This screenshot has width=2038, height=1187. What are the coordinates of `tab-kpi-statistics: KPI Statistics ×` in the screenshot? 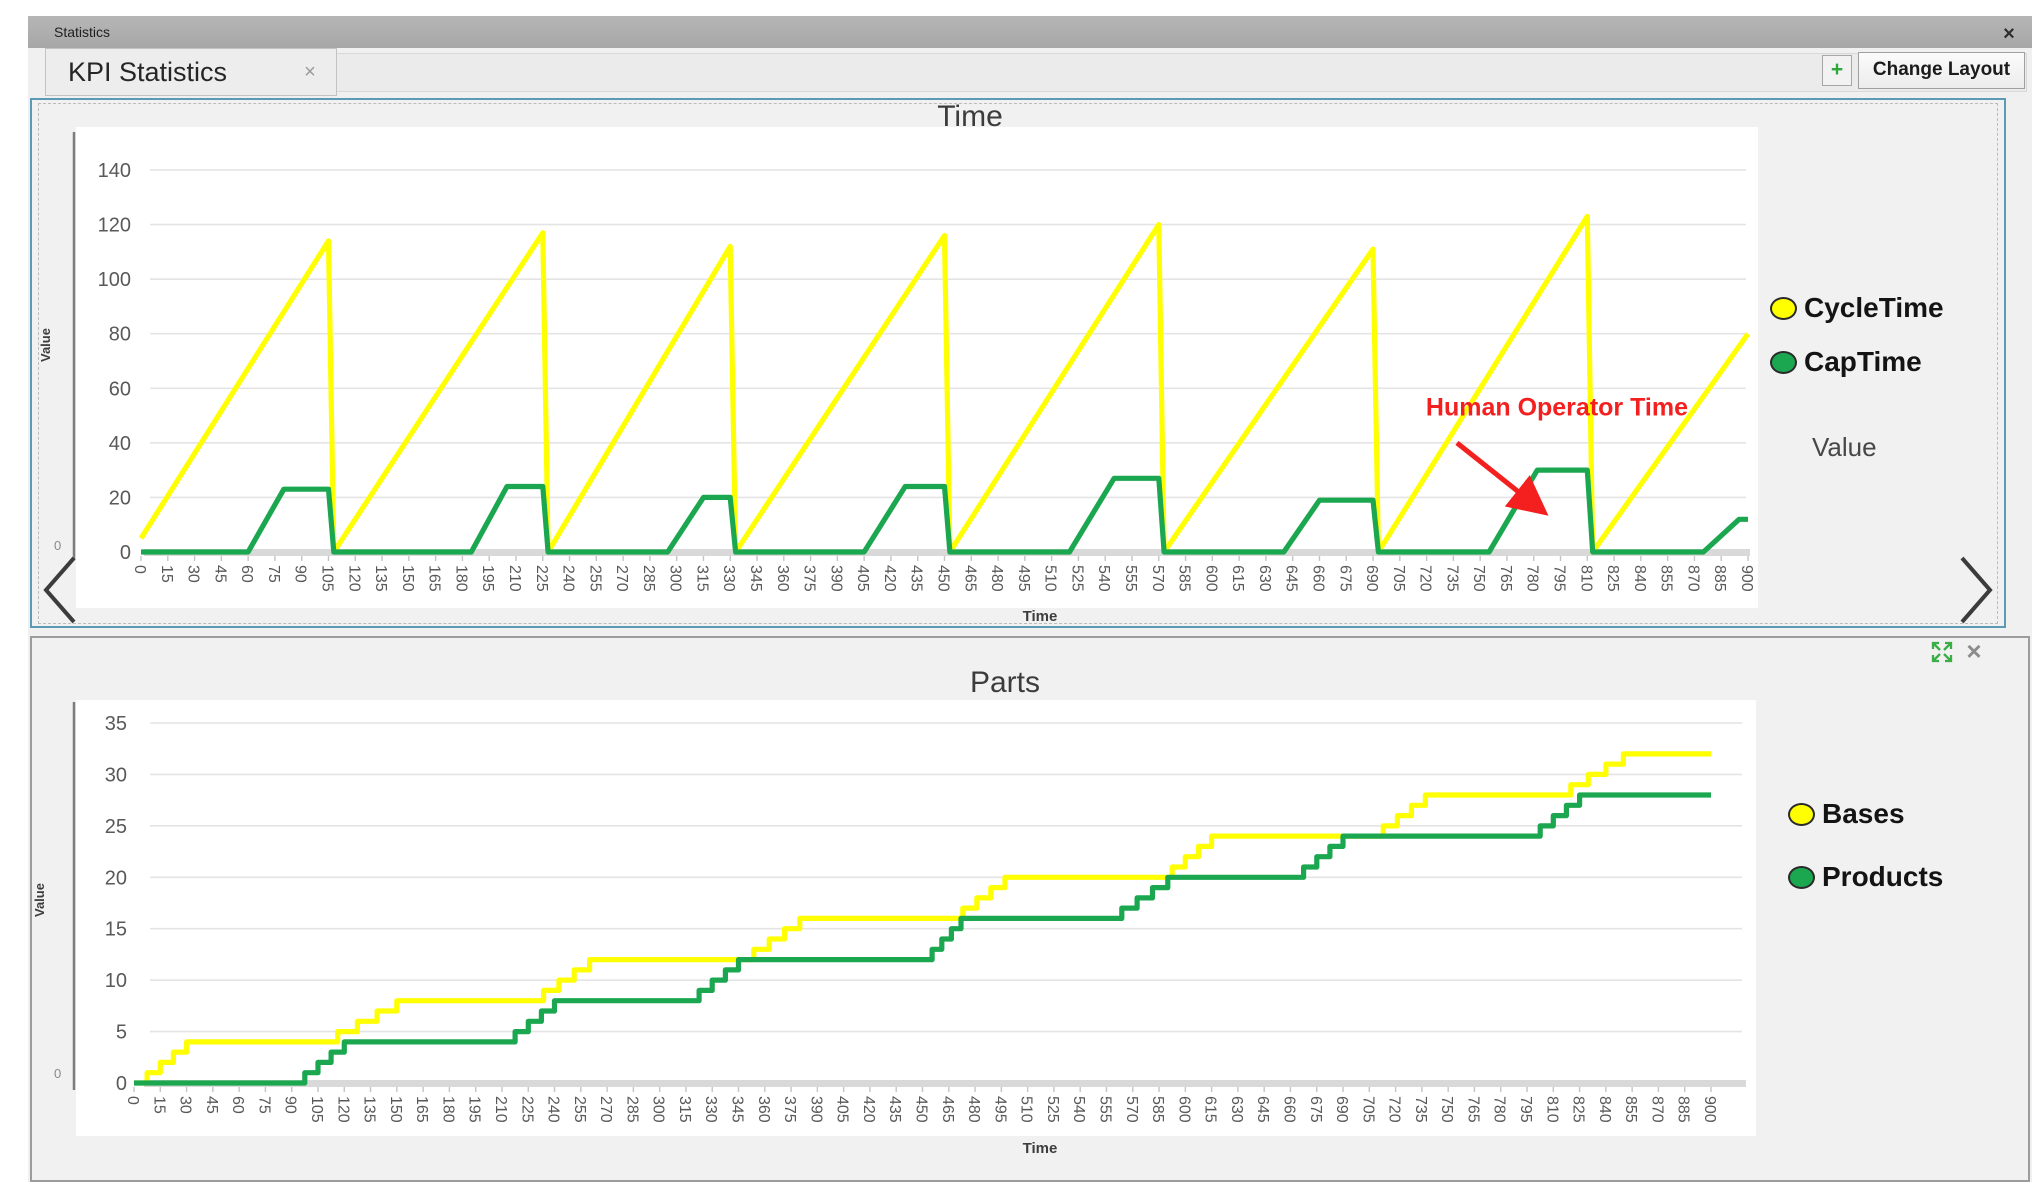 It's located at (191, 72).